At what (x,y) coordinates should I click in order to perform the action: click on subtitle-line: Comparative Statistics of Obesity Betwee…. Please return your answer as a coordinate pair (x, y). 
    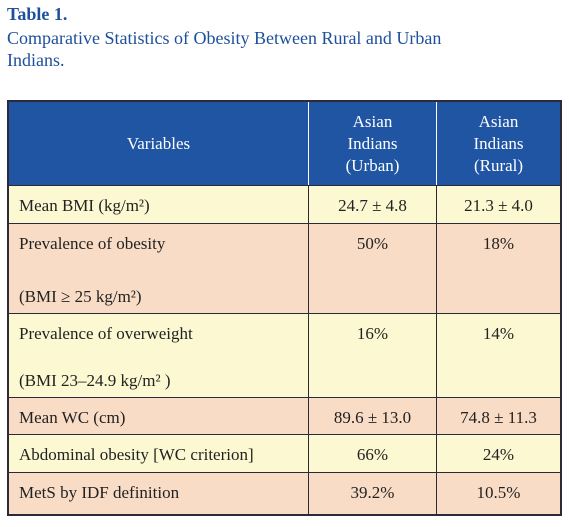
    Looking at the image, I should click on (224, 38).